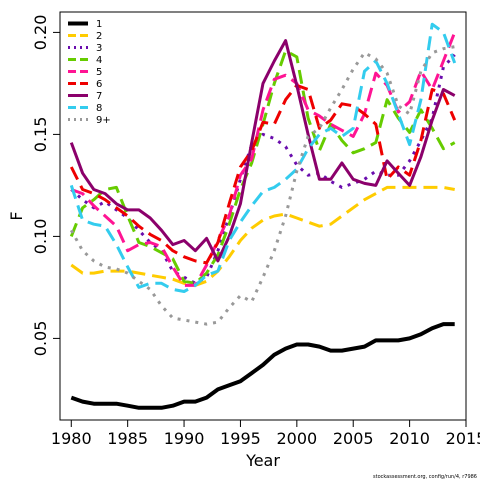  Describe the element at coordinates (240, 438) in the screenshot. I see `x-tick-label: 1995` at that location.